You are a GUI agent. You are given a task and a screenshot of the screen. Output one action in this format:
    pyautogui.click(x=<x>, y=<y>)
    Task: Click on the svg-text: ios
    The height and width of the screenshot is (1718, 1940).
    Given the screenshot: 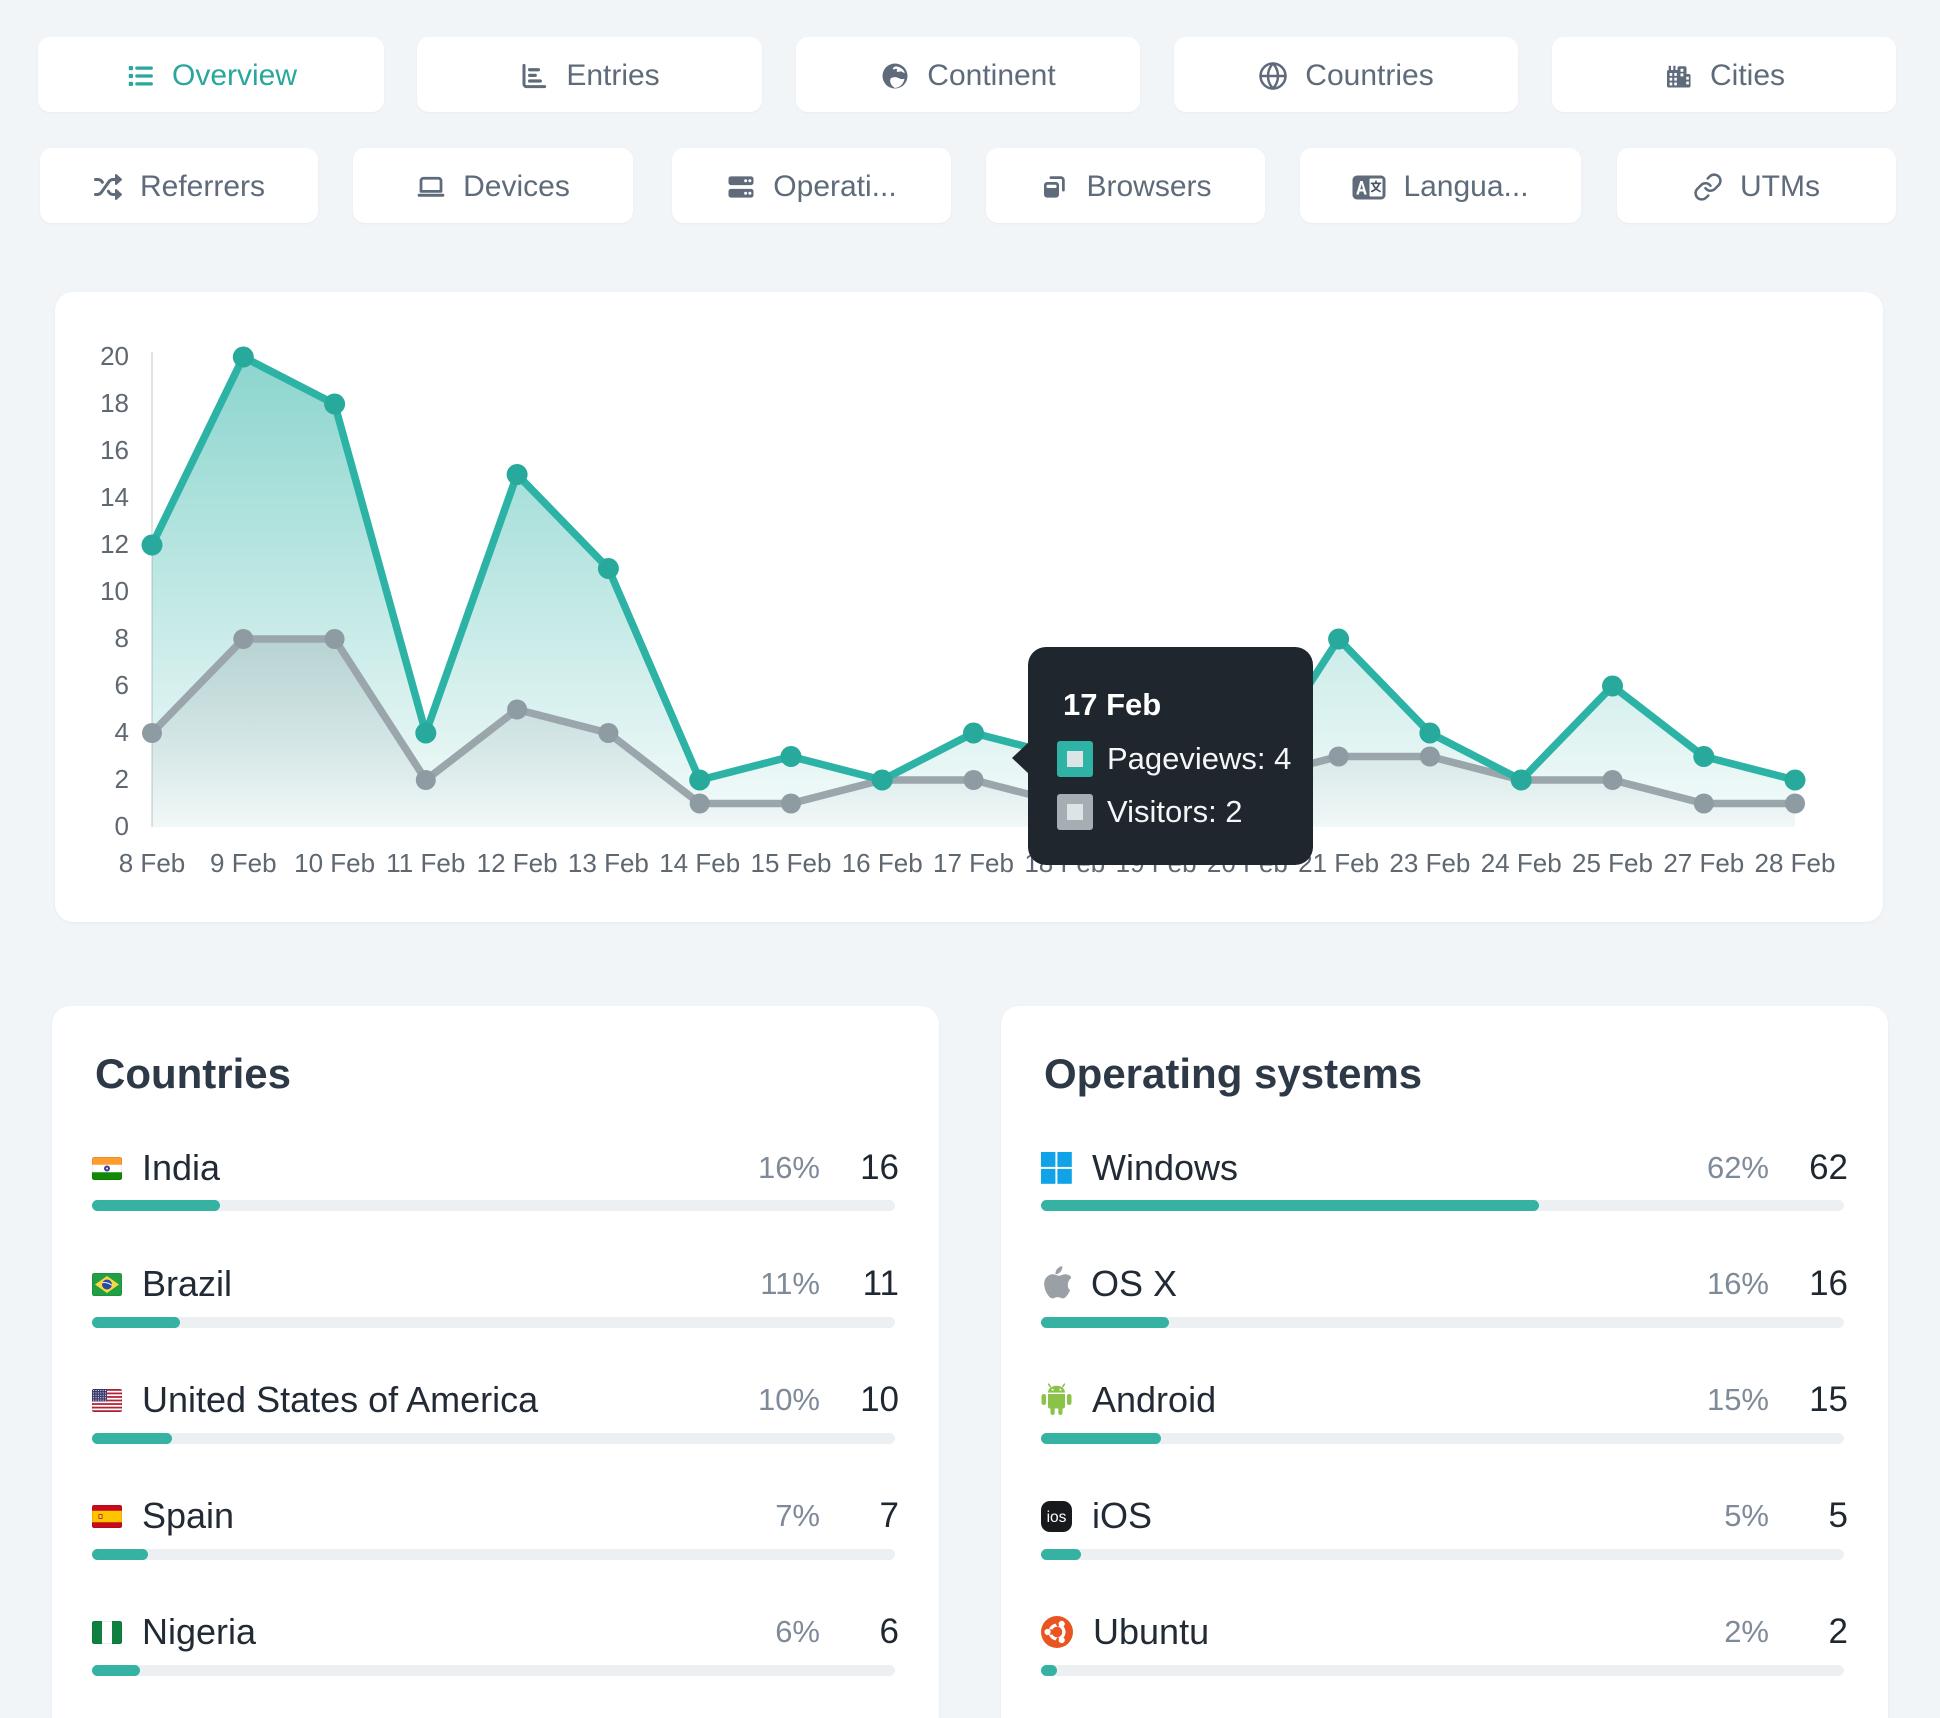 What is the action you would take?
    pyautogui.click(x=1057, y=1517)
    